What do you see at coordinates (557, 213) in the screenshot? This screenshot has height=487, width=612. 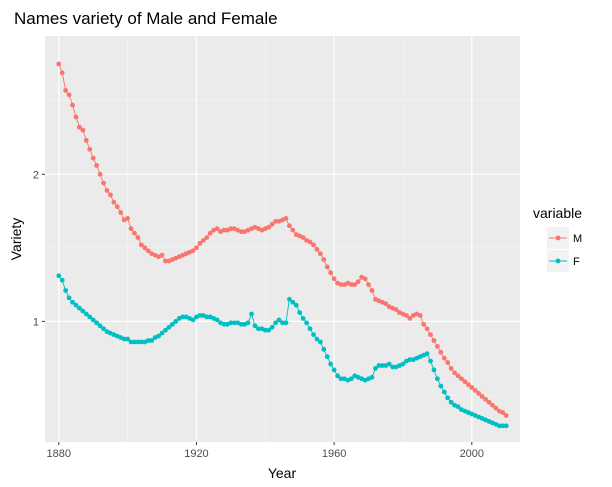 I see `legend-title: variable` at bounding box center [557, 213].